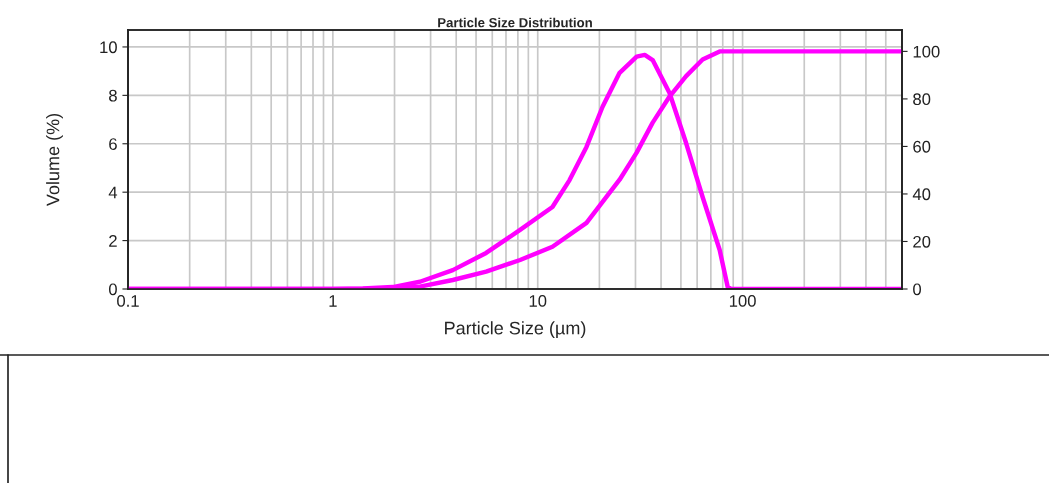 The width and height of the screenshot is (1049, 483). I want to click on x-tick-label: 100, so click(742, 301).